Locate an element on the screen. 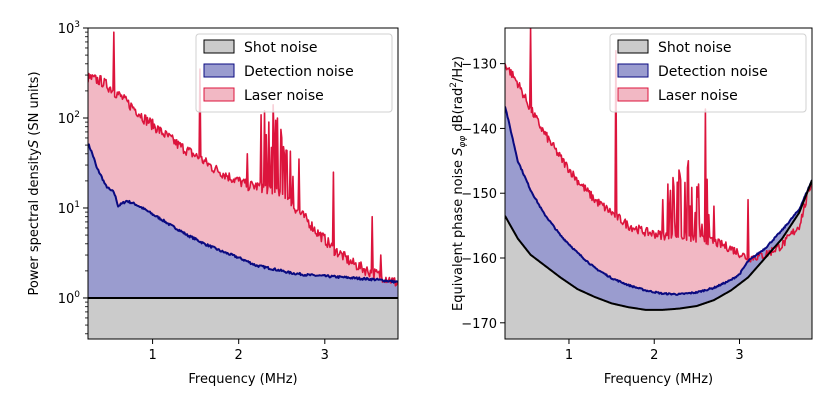  y-axis-label: Power spectral densityS (SN units) is located at coordinates (34, 183).